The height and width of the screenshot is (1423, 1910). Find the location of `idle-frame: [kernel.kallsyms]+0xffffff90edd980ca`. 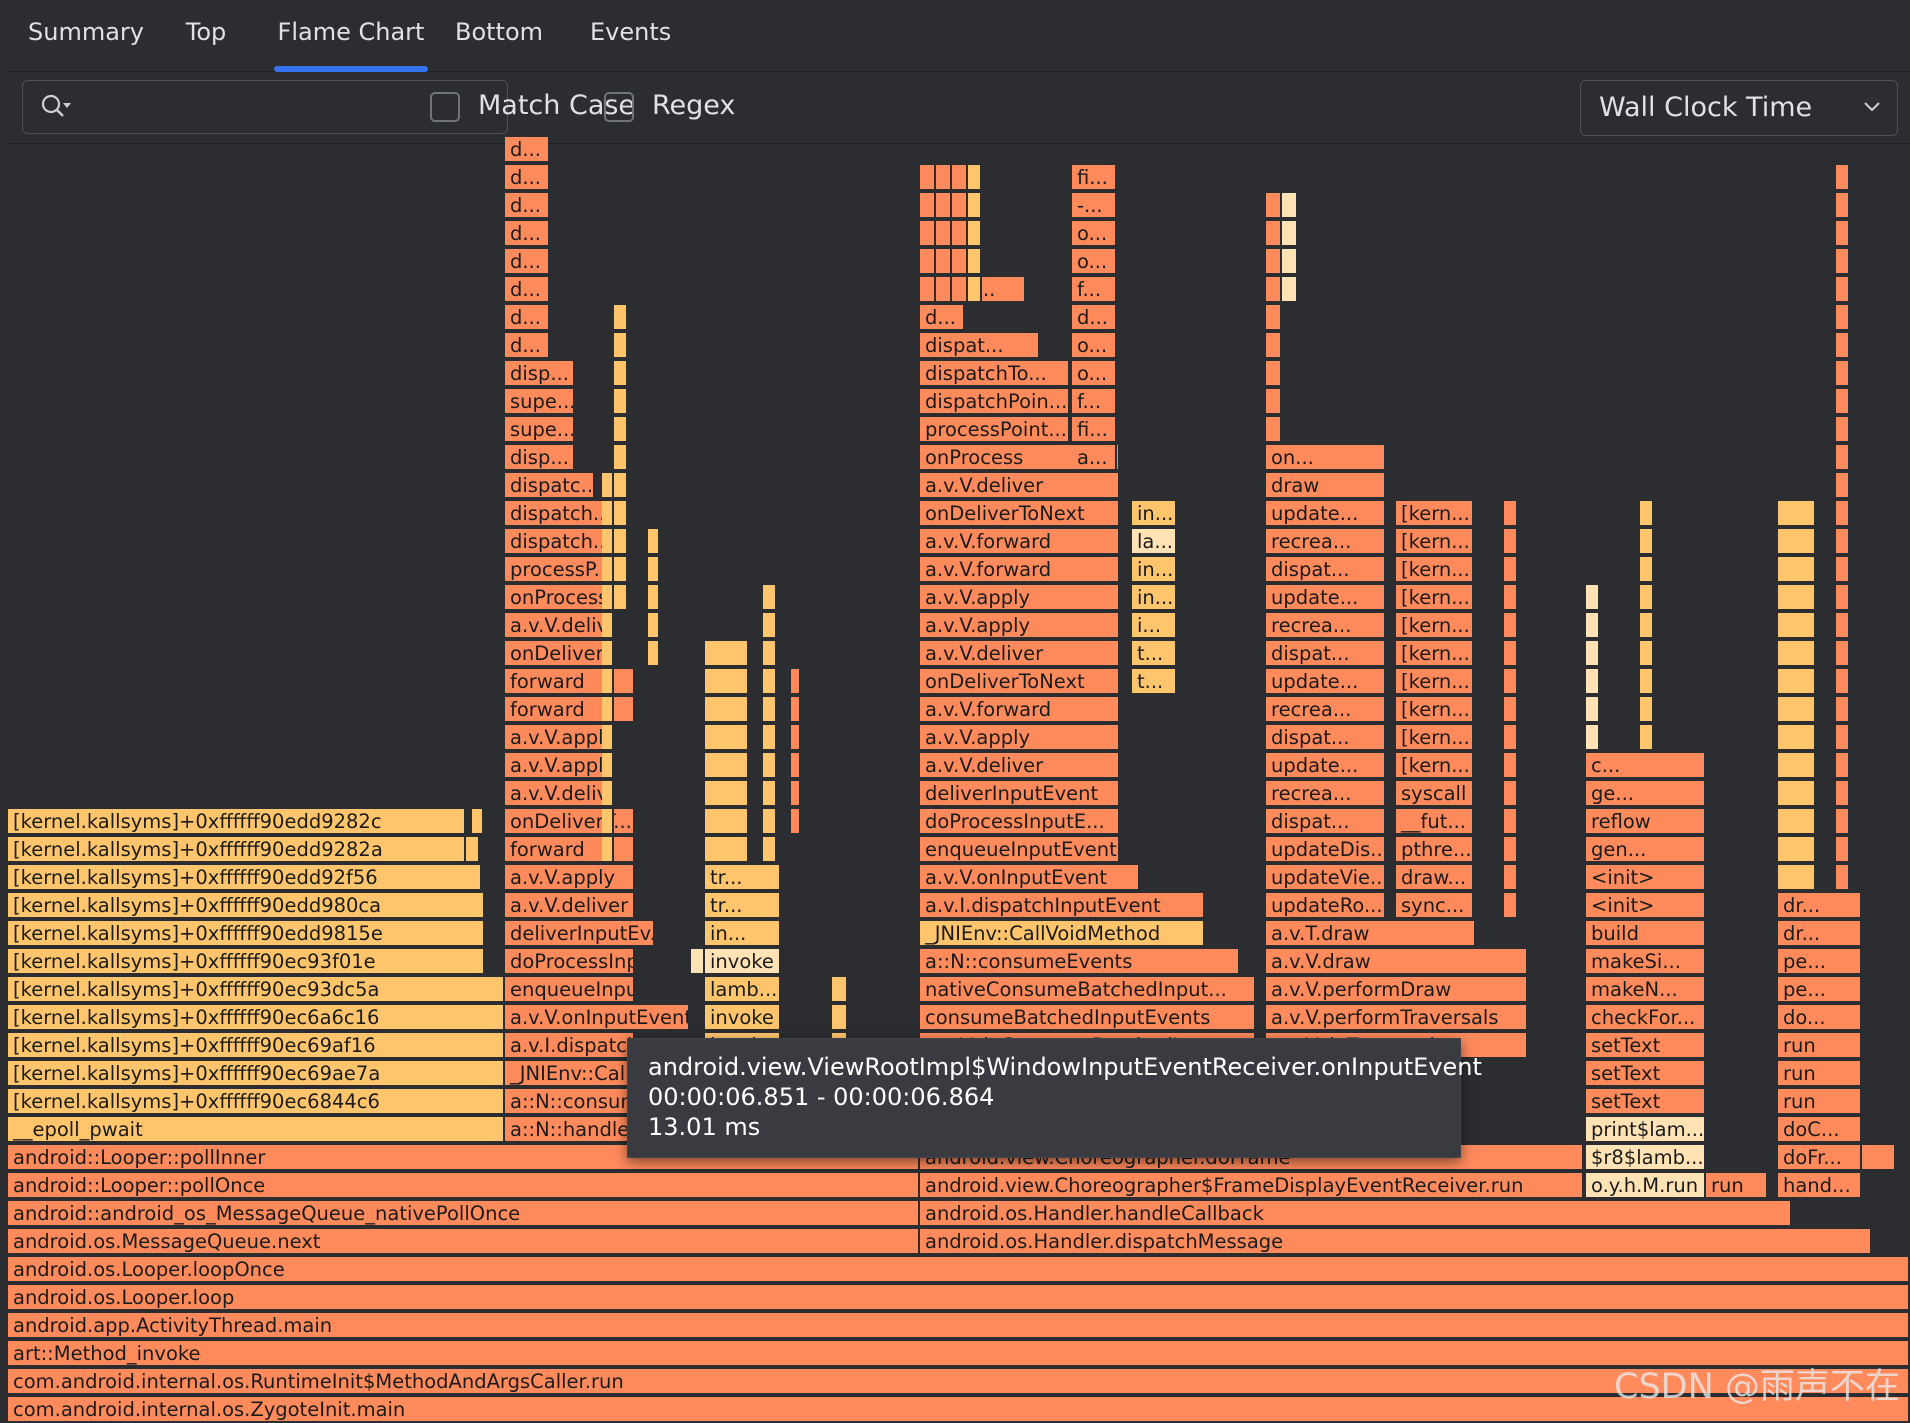

idle-frame: [kernel.kallsyms]+0xffffff90edd980ca is located at coordinates (246, 906).